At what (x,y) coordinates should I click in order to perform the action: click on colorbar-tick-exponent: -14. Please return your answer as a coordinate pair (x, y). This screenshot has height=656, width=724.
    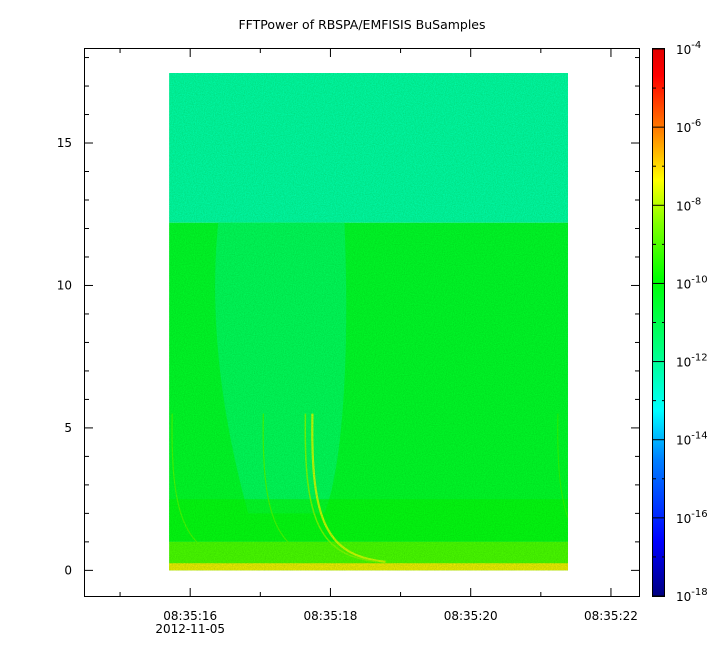
    Looking at the image, I should click on (699, 436).